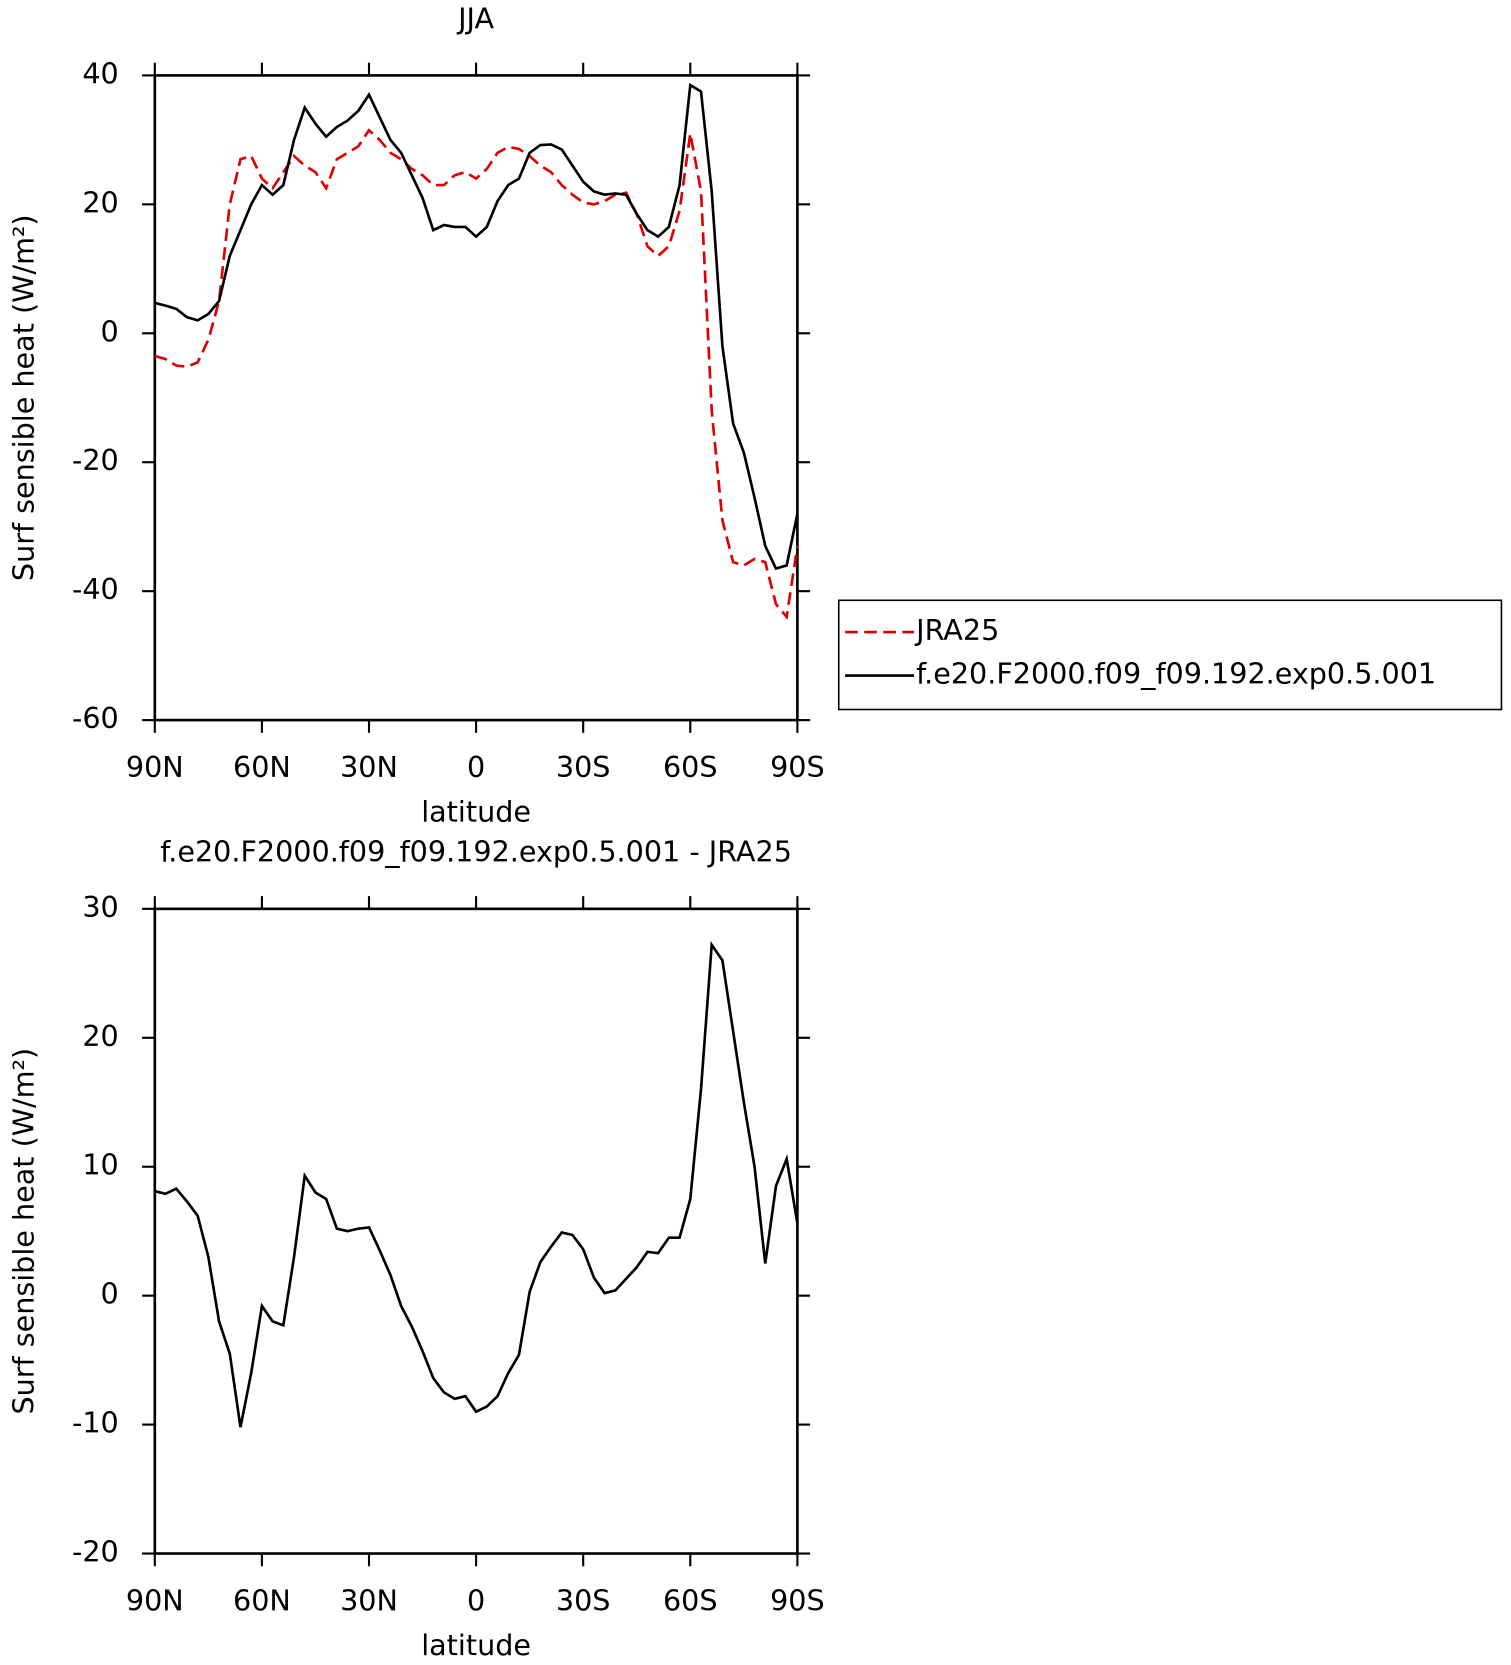 This screenshot has height=1665, width=1511. I want to click on y-tick-label: -10, so click(95, 1423).